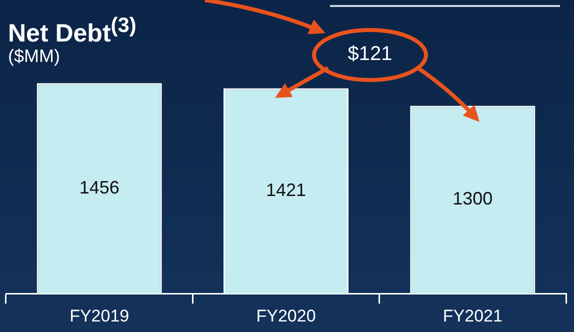  Describe the element at coordinates (370, 54) in the screenshot. I see `text: $121` at that location.